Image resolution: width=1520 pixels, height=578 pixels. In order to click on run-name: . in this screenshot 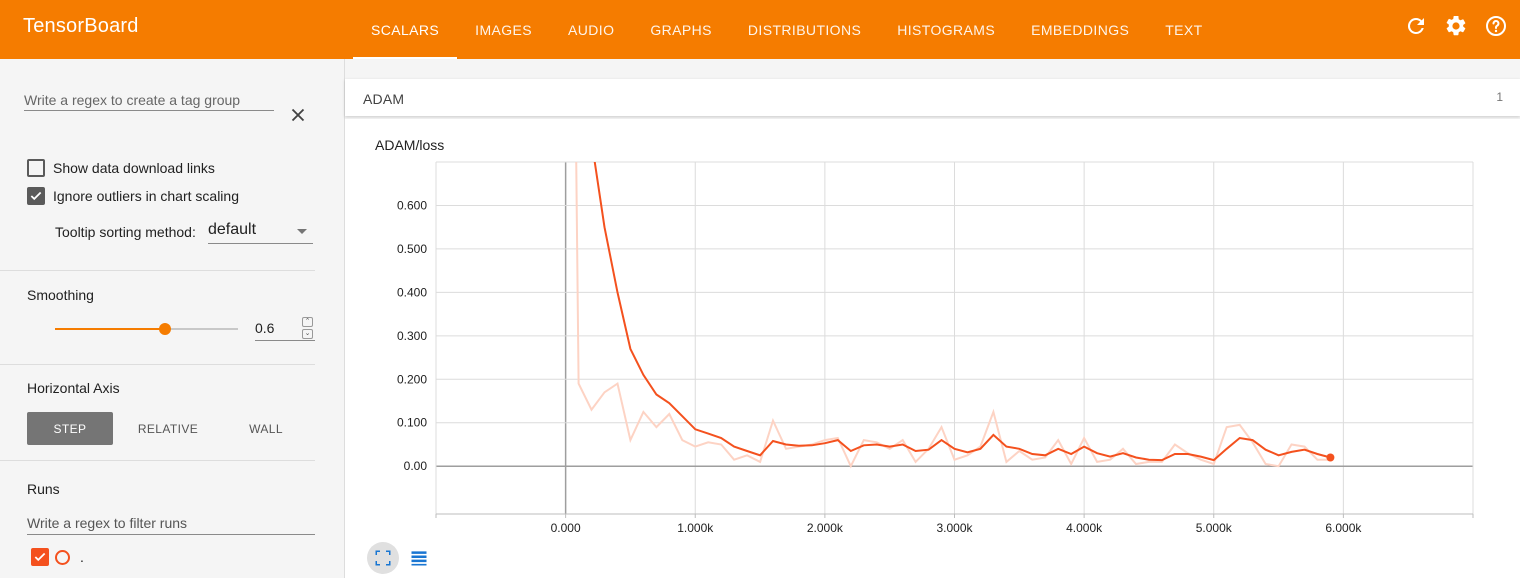, I will do `click(82, 557)`.